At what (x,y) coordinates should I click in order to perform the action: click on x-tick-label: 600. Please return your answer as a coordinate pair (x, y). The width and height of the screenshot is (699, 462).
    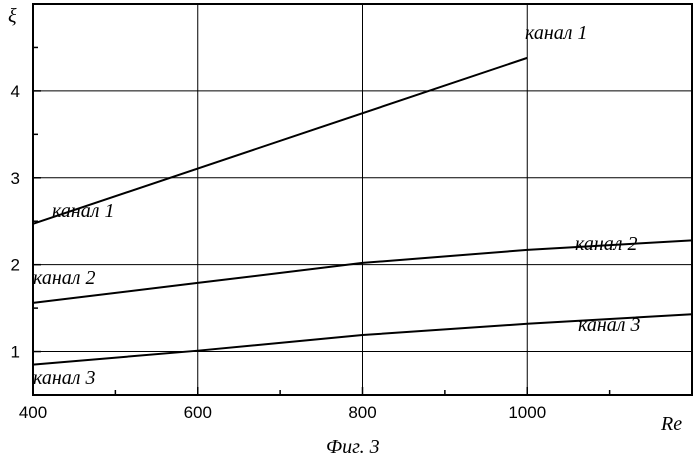
    Looking at the image, I should click on (198, 412).